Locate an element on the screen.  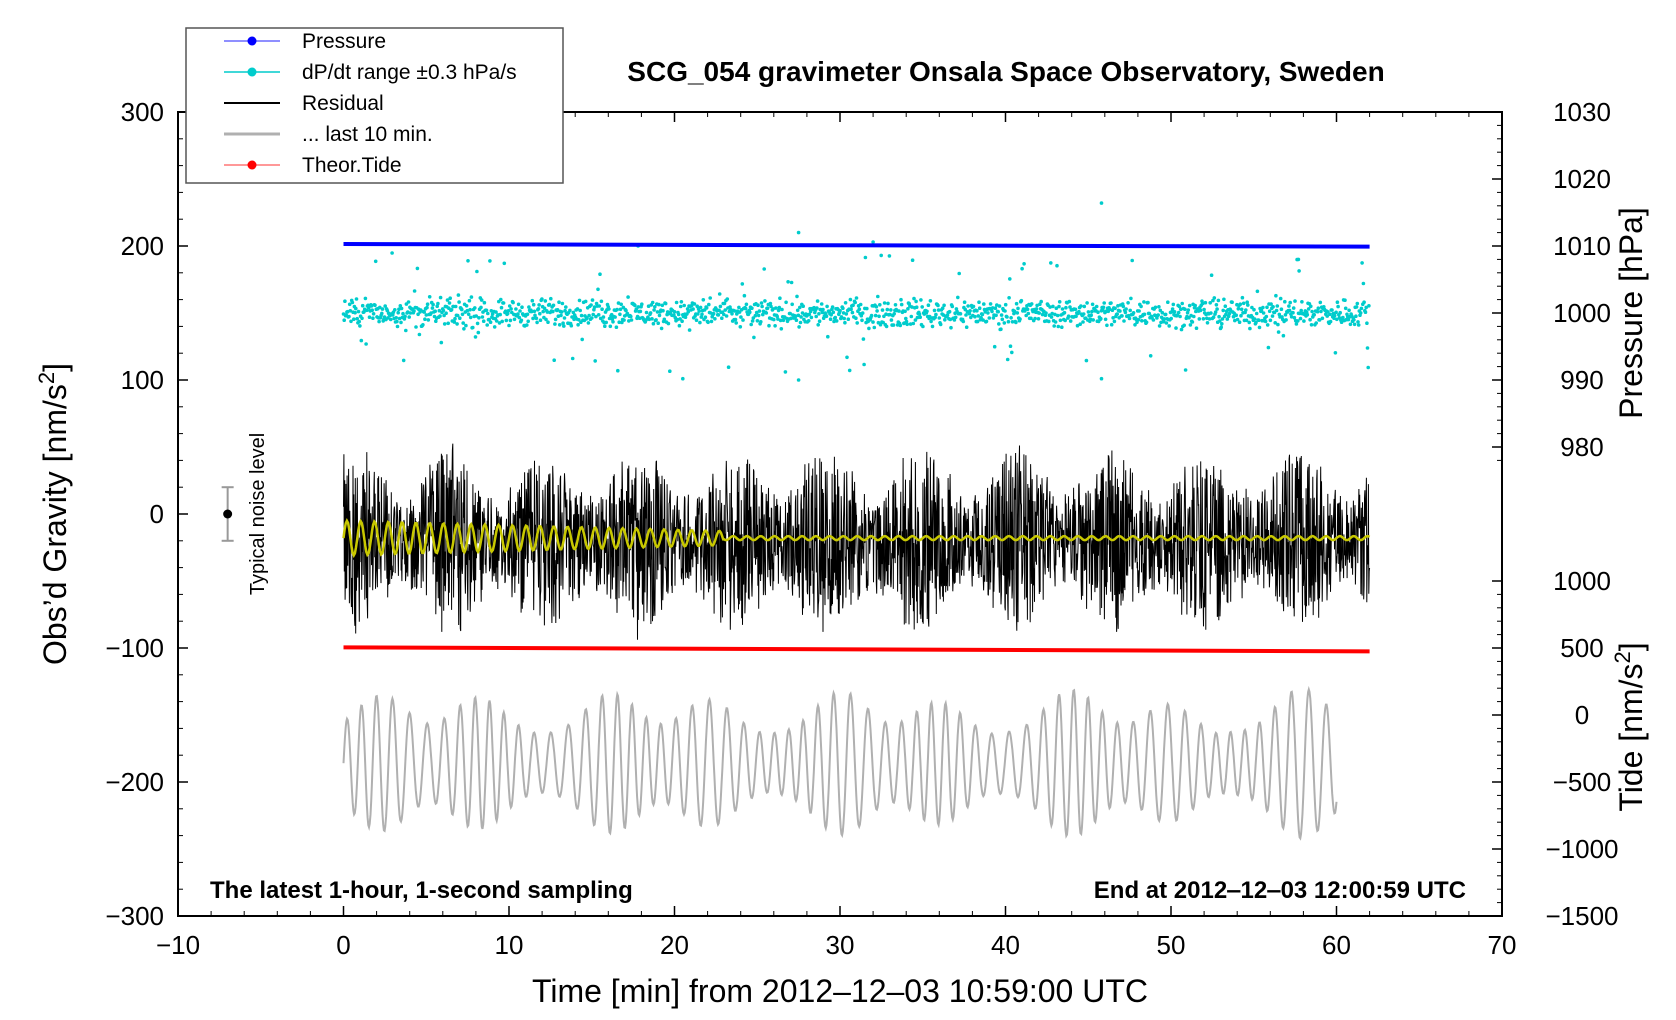
grey-trace is located at coordinates (840, 763).